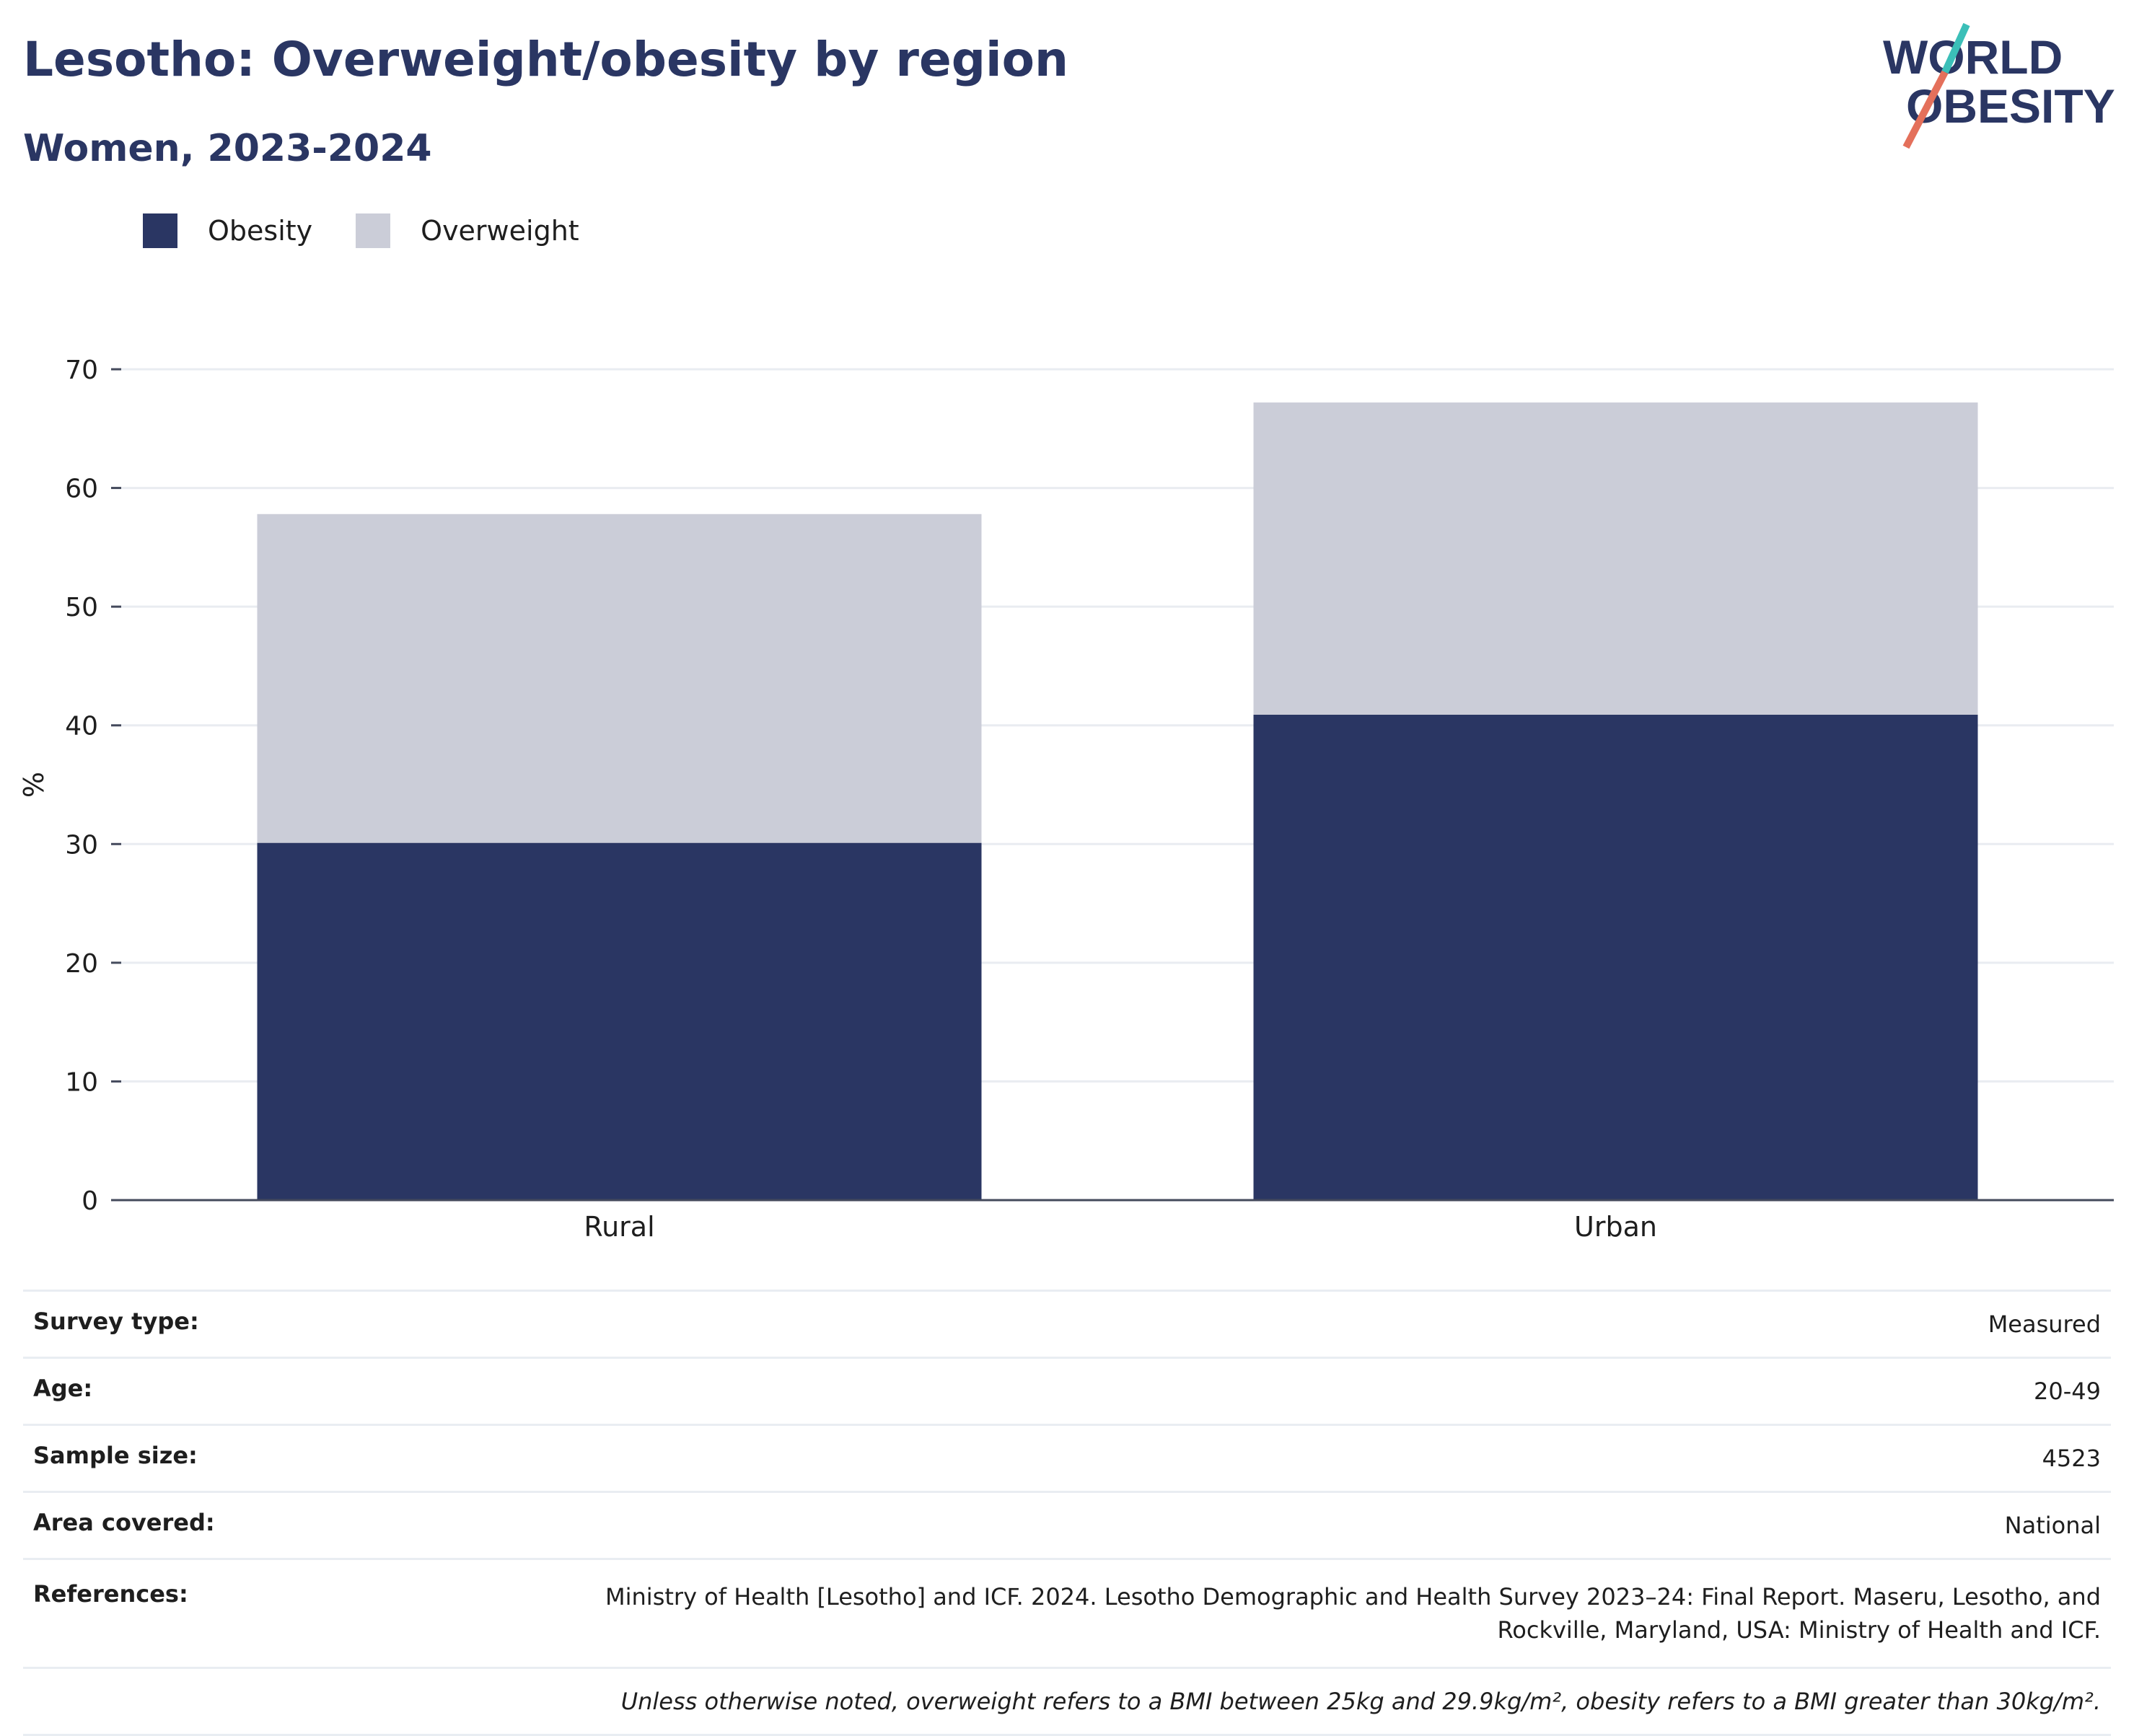 The image size is (2134, 1736). I want to click on legend-label-overweight: Overweight, so click(500, 231).